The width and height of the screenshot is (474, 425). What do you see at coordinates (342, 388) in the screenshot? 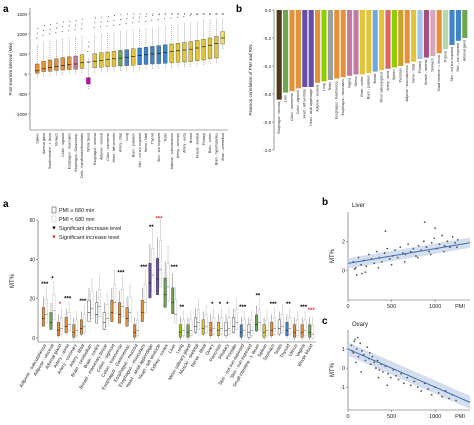
I see `y-tick-label: -1` at bounding box center [342, 388].